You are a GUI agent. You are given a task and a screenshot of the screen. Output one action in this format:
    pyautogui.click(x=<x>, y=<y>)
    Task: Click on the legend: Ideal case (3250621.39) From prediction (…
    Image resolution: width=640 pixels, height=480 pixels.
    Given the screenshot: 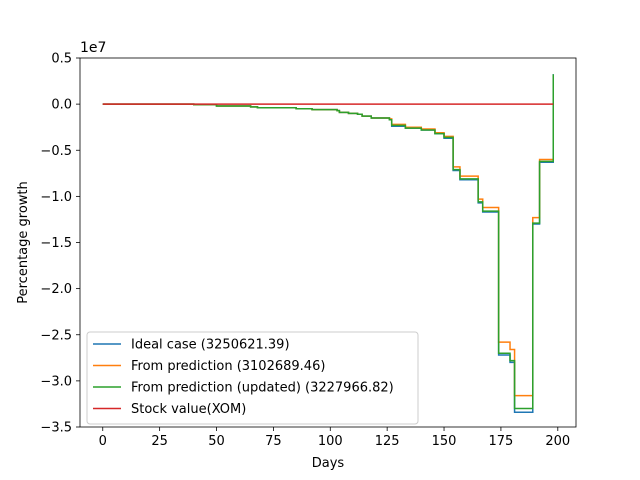 What is the action you would take?
    pyautogui.click(x=252, y=378)
    